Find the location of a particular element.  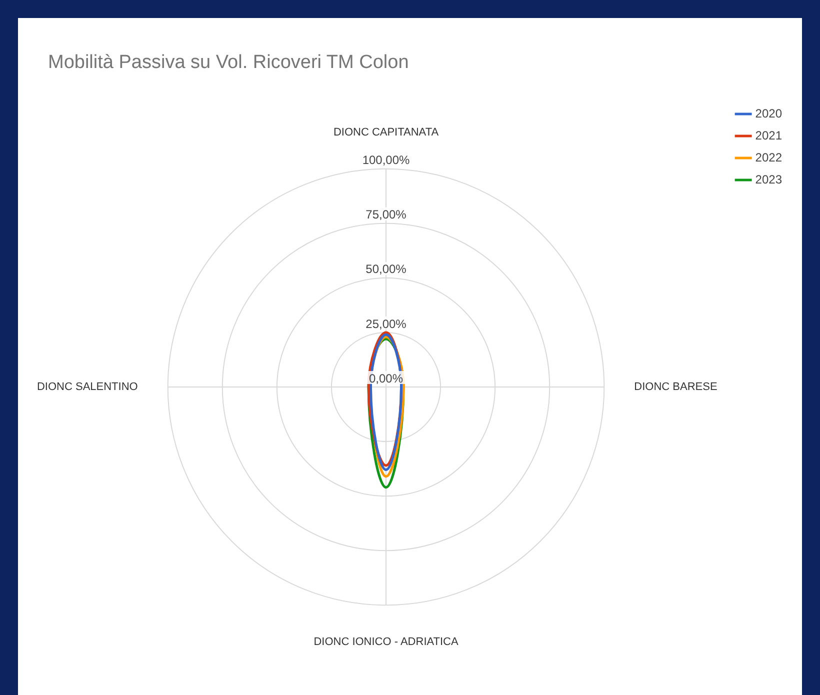

legend-label: 2022 is located at coordinates (768, 157).